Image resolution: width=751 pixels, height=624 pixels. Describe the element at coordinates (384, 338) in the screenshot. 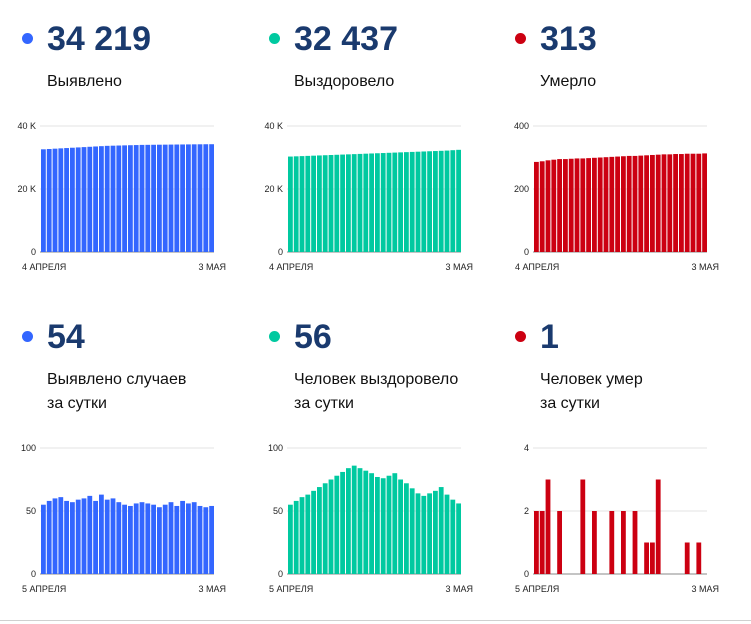

I see `card-header: 56` at that location.